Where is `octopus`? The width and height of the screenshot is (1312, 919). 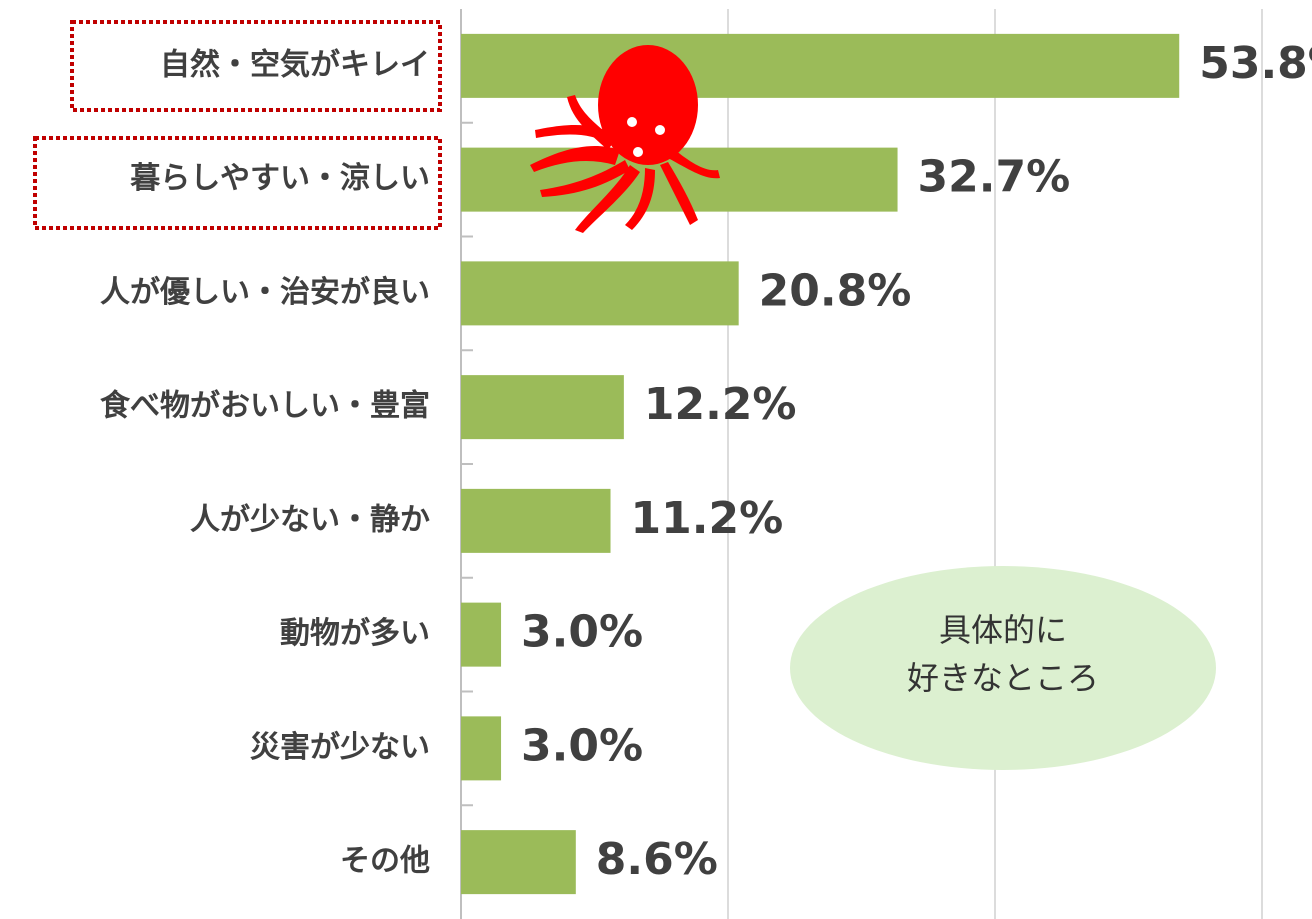
octopus is located at coordinates (625, 139).